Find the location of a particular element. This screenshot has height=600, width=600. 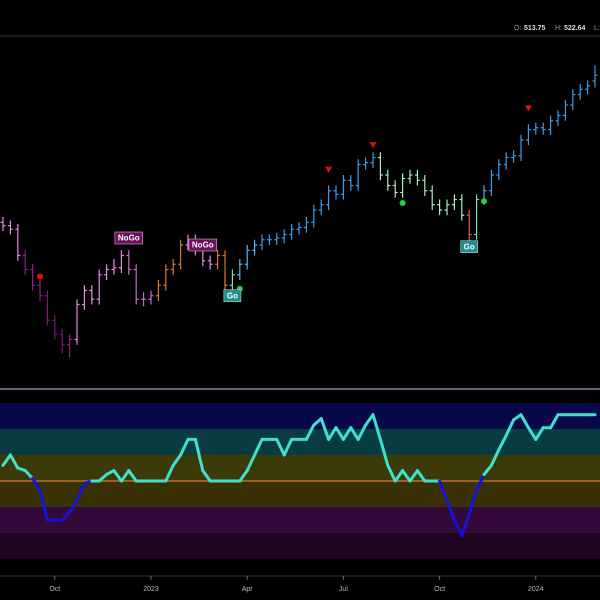

x-tick-label: Jul is located at coordinates (343, 589).